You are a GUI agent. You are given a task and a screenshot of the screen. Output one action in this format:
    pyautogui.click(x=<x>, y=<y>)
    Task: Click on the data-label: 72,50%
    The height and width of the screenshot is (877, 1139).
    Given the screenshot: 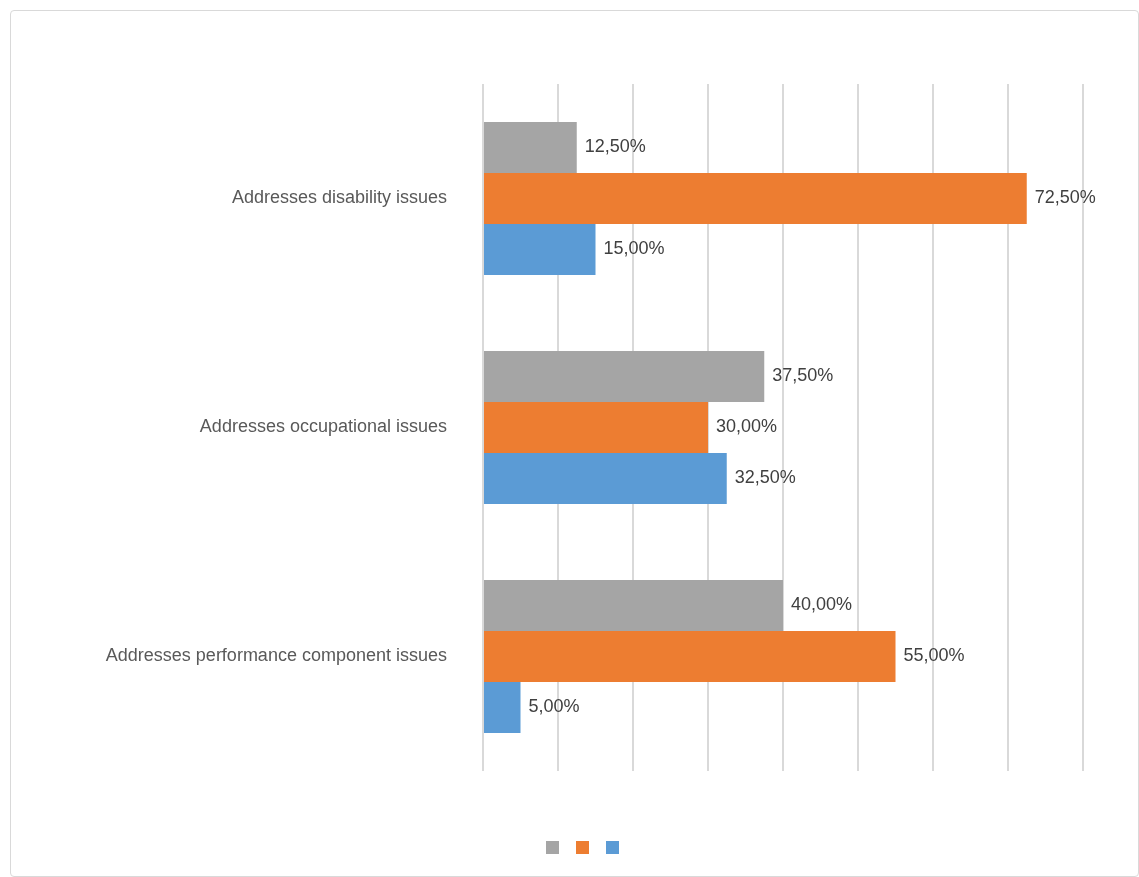 What is the action you would take?
    pyautogui.click(x=1065, y=197)
    